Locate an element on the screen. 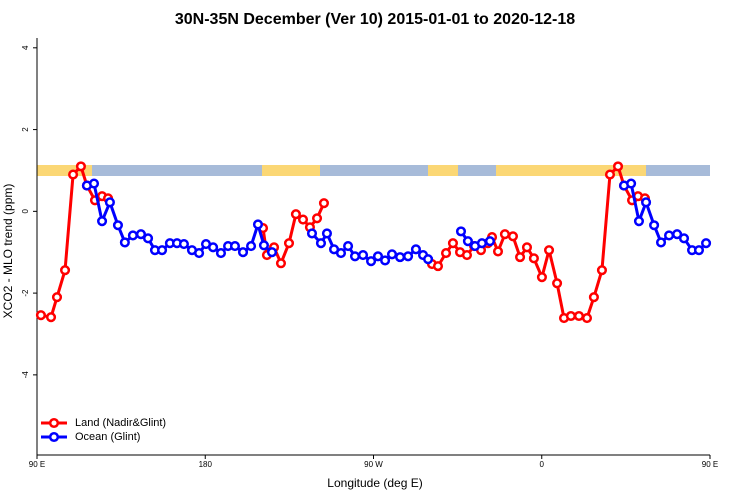 The image size is (750, 500). y-tick-label: 2 is located at coordinates (25, 129).